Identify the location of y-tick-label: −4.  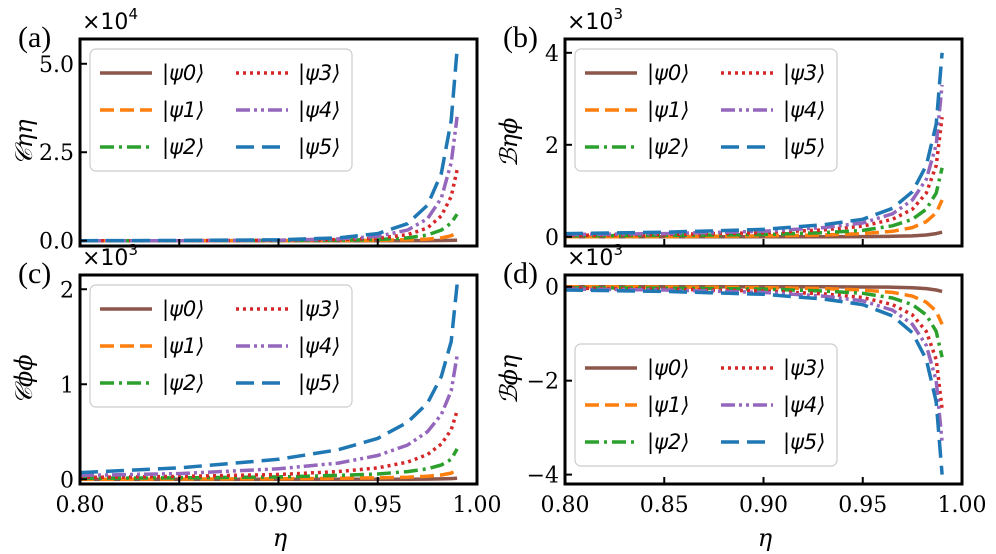
(543, 476).